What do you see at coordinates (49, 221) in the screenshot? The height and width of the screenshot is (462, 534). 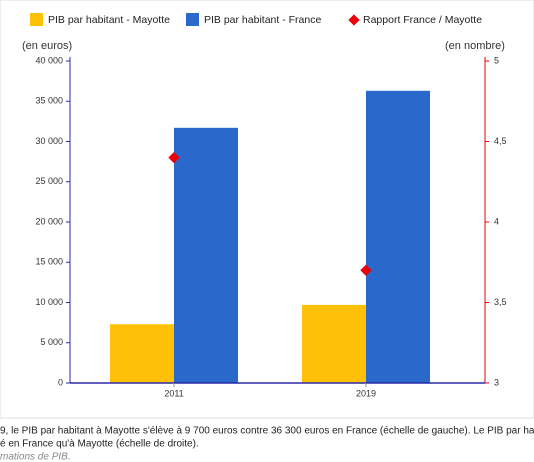 I see `y-tick-label: 20 000` at bounding box center [49, 221].